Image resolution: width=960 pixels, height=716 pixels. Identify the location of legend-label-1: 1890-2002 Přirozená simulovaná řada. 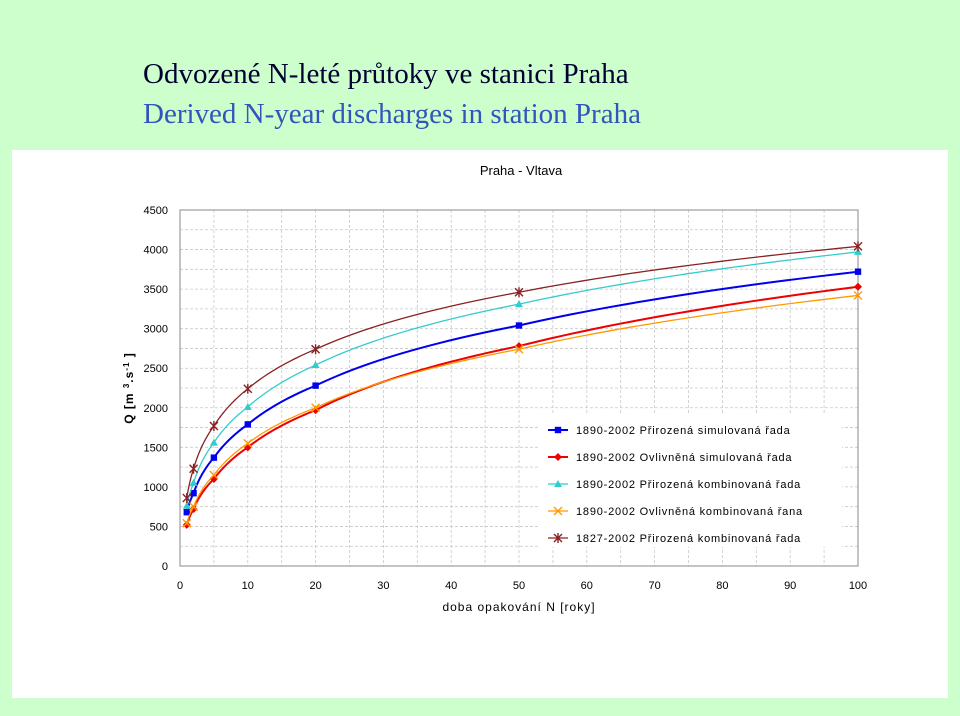
(683, 431).